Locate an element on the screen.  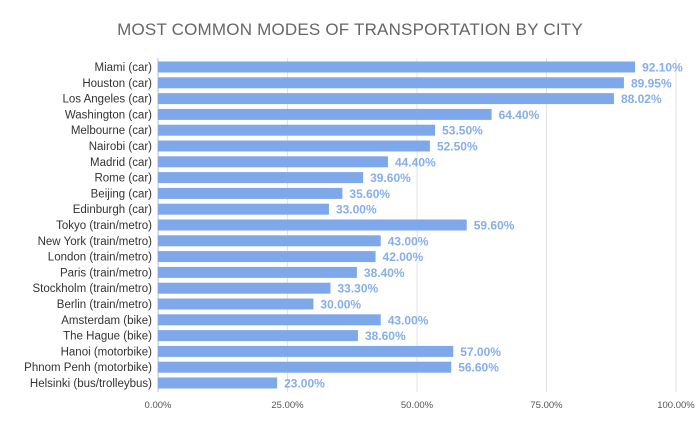
category-label: Phnom Penh (motorbike) is located at coordinates (88, 368).